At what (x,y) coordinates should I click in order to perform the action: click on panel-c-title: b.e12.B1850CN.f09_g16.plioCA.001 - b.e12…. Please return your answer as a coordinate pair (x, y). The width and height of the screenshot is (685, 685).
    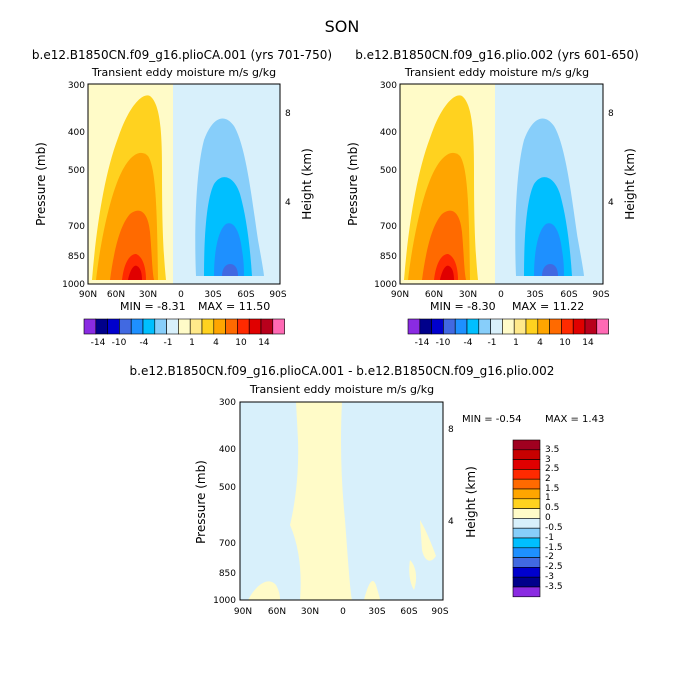
    Looking at the image, I should click on (342, 371).